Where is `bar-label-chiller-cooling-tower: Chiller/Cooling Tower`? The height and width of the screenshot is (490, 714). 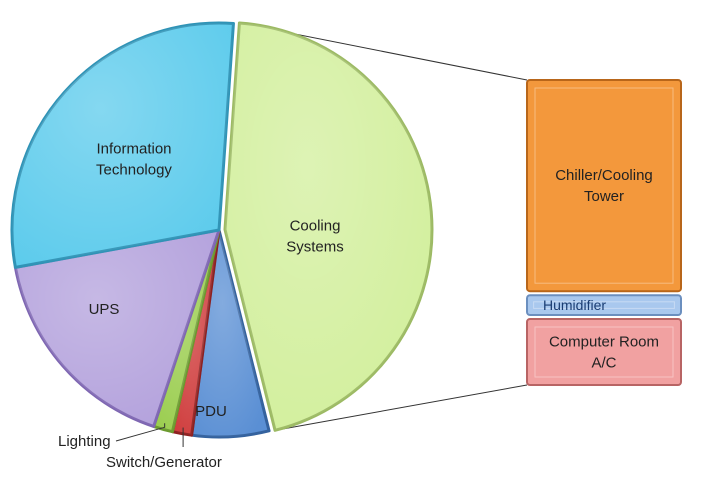 bar-label-chiller-cooling-tower: Chiller/Cooling Tower is located at coordinates (604, 186).